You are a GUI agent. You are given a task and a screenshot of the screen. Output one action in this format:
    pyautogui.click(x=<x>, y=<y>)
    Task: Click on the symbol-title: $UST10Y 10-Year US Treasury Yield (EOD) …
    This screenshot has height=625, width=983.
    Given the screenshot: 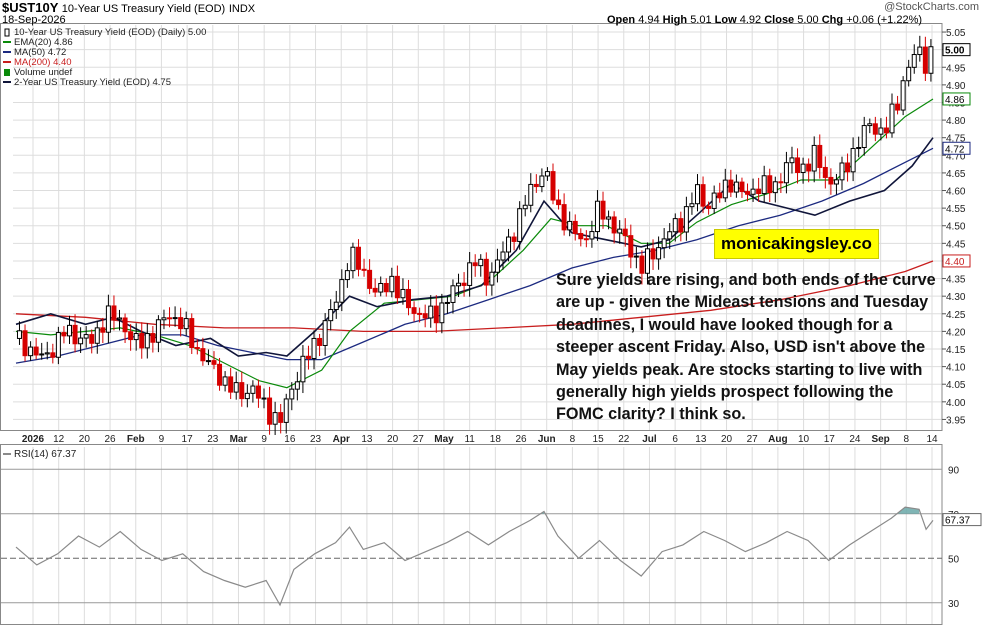 What is the action you would take?
    pyautogui.click(x=128, y=7)
    